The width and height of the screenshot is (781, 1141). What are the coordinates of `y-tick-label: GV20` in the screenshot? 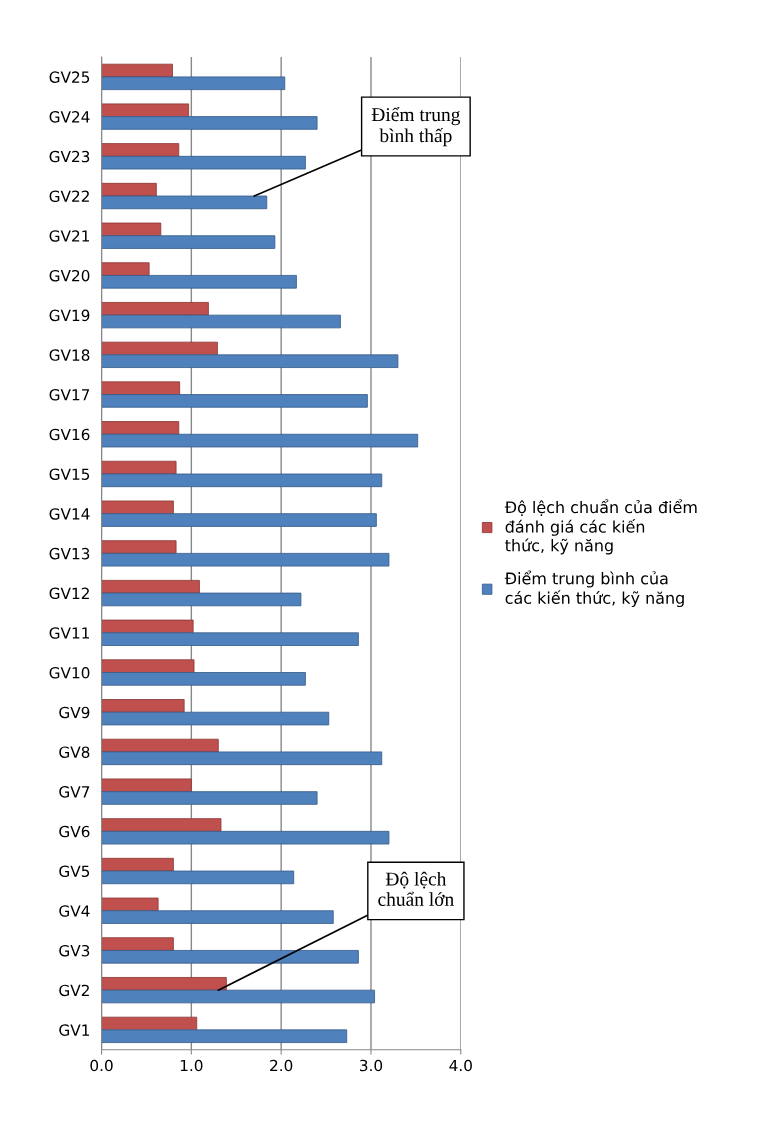 It's located at (69, 275).